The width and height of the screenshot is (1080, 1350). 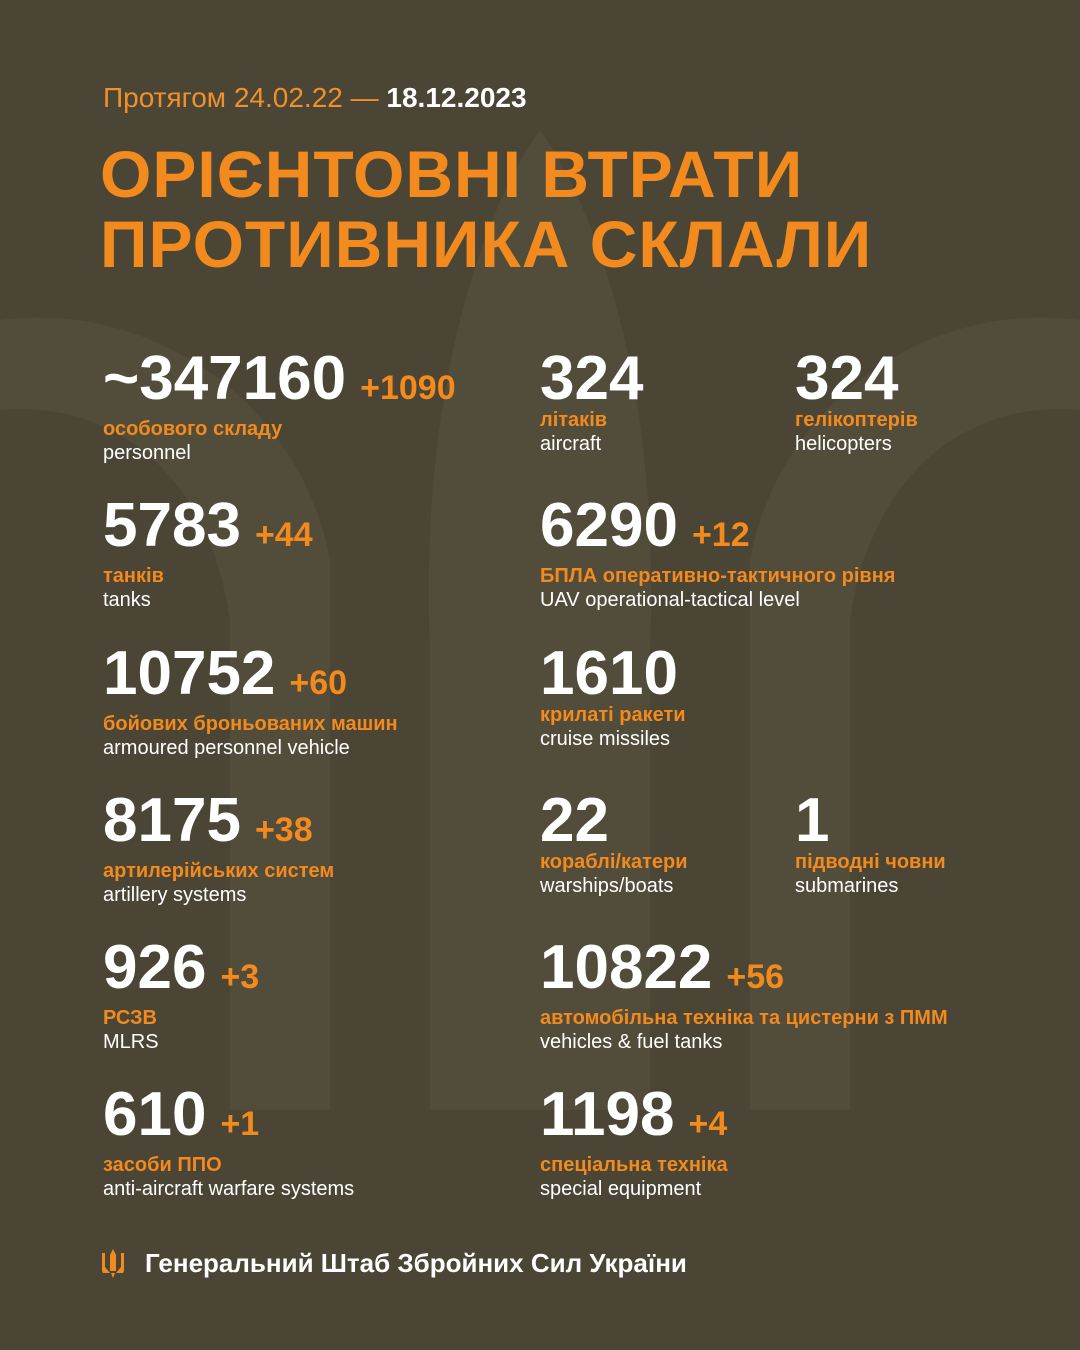 I want to click on stat-value: ~347160, so click(x=225, y=378).